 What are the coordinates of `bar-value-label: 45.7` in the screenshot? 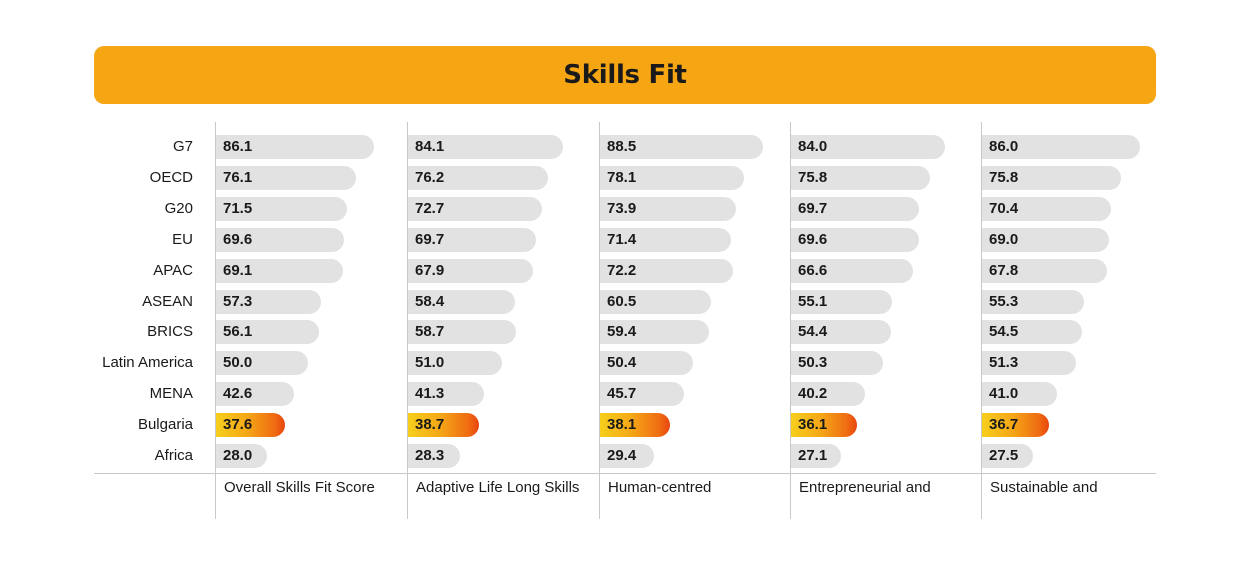 It's located at (622, 394).